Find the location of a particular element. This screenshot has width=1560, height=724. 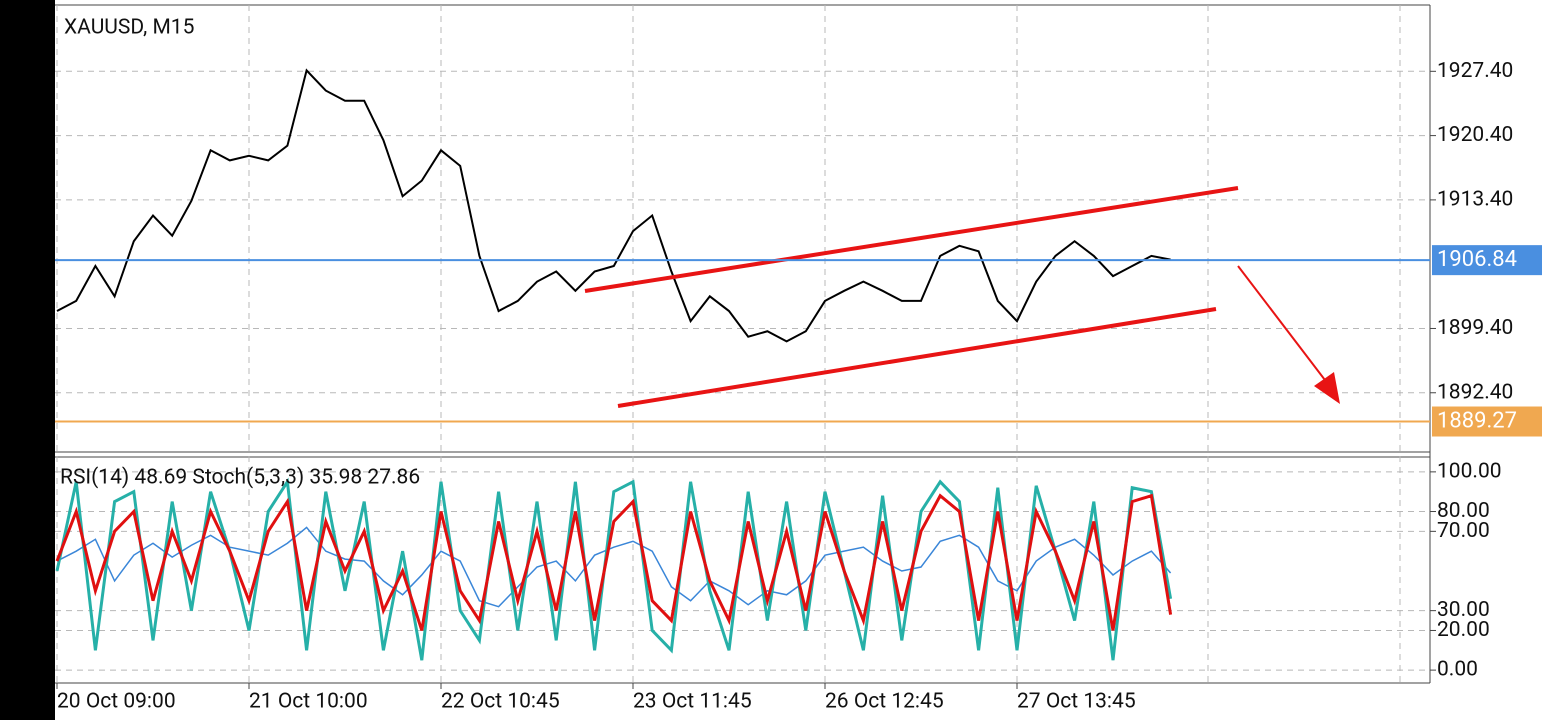

arrow-head is located at coordinates (1327, 388).